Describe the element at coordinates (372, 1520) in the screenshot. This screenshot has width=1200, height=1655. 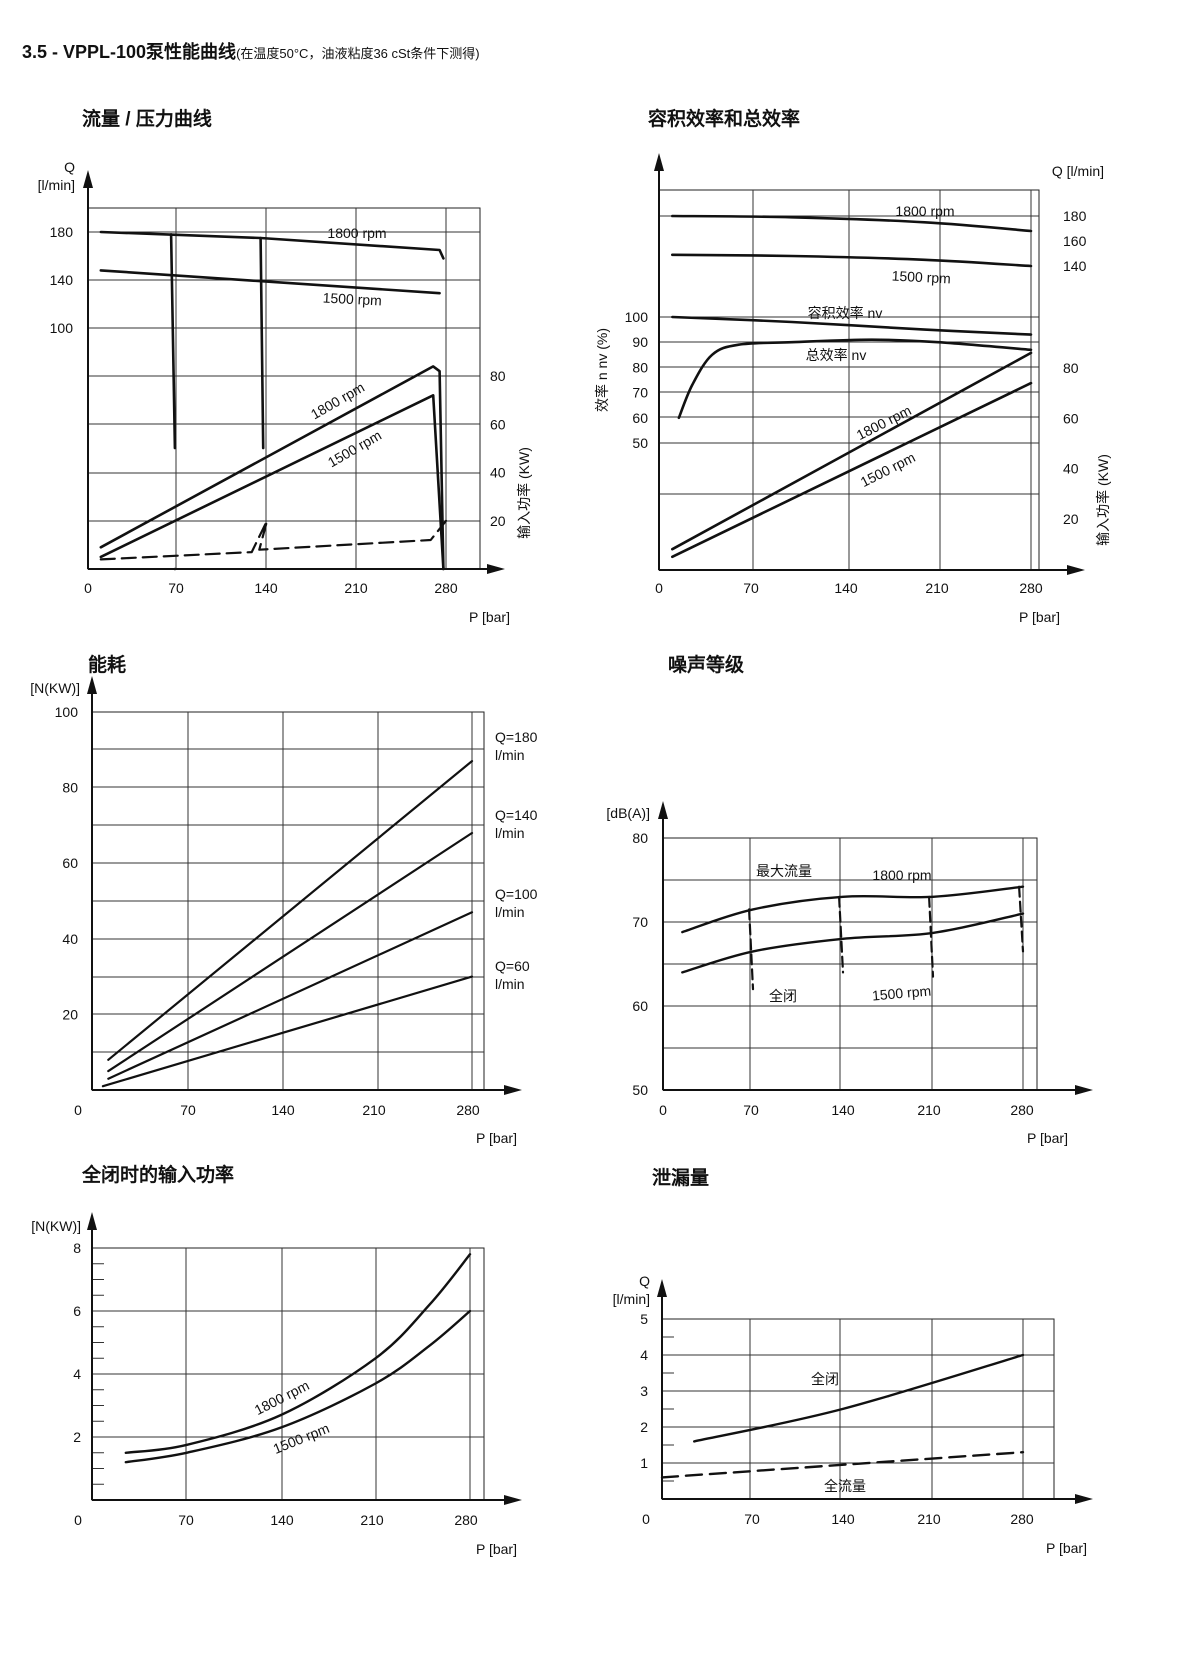
I see `cip-x-tick-label: 210` at that location.